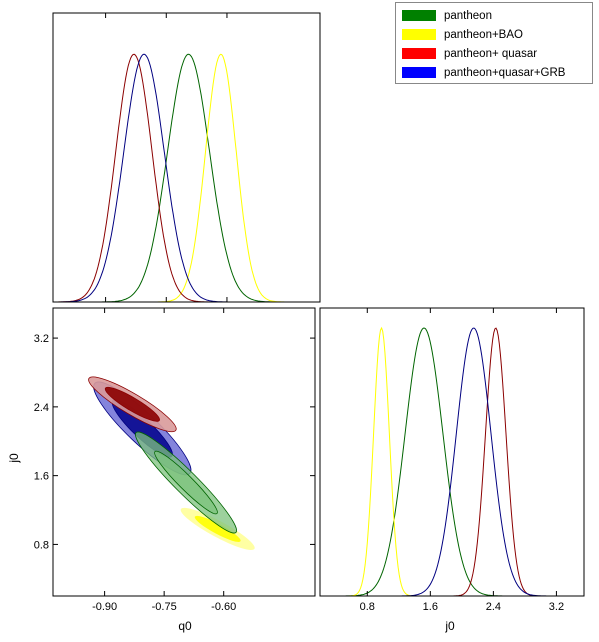 Image resolution: width=599 pixels, height=642 pixels. I want to click on legend-label: pantheon+quasar+GRB, so click(505, 72).